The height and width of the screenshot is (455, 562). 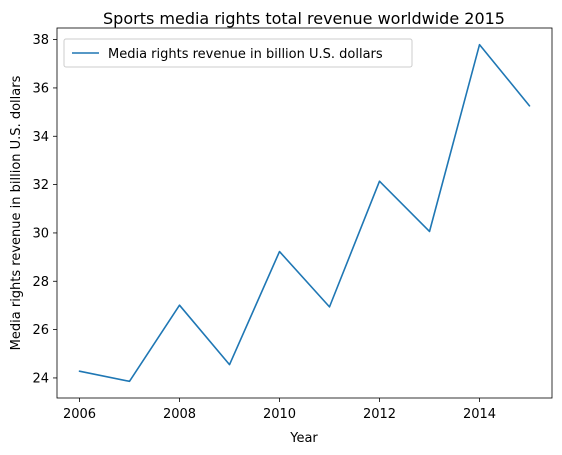 What do you see at coordinates (379, 414) in the screenshot?
I see `x-tick-label: 2012` at bounding box center [379, 414].